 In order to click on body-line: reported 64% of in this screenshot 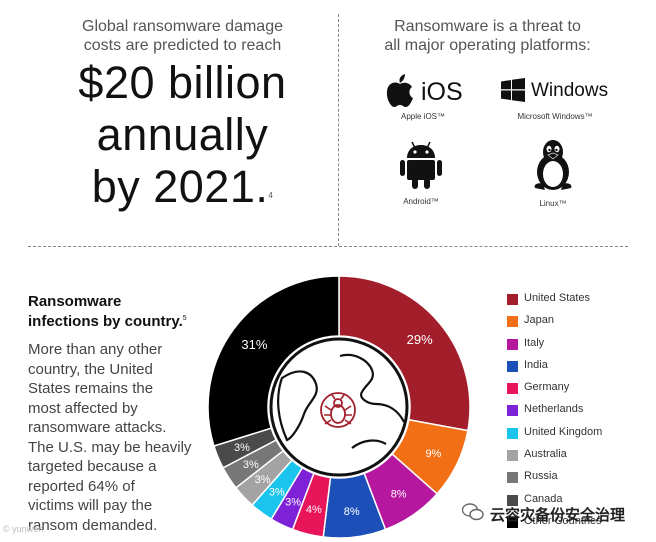, I will do `click(81, 486)`.